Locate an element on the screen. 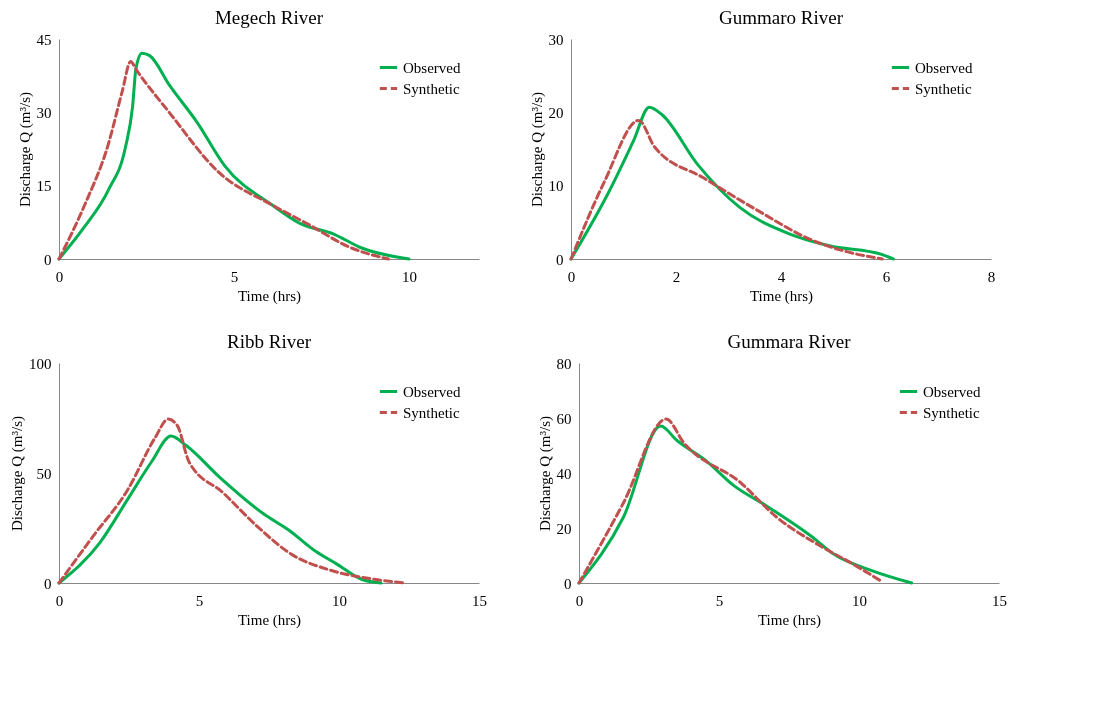  y-tick-label: 50 is located at coordinates (44, 473).